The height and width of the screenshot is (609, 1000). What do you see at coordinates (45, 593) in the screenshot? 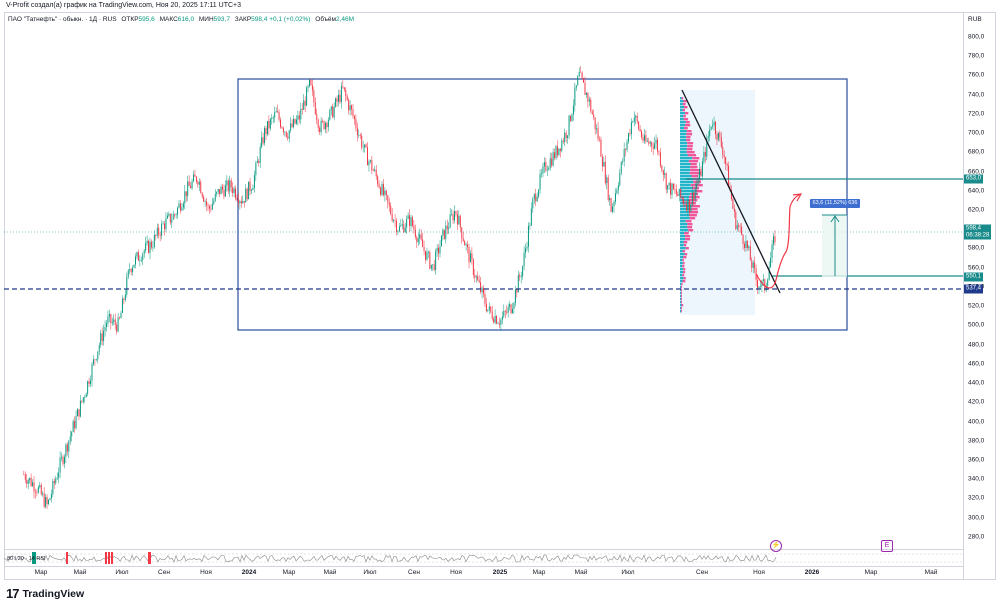
I see `tradingview-logo: 17 TradingView` at bounding box center [45, 593].